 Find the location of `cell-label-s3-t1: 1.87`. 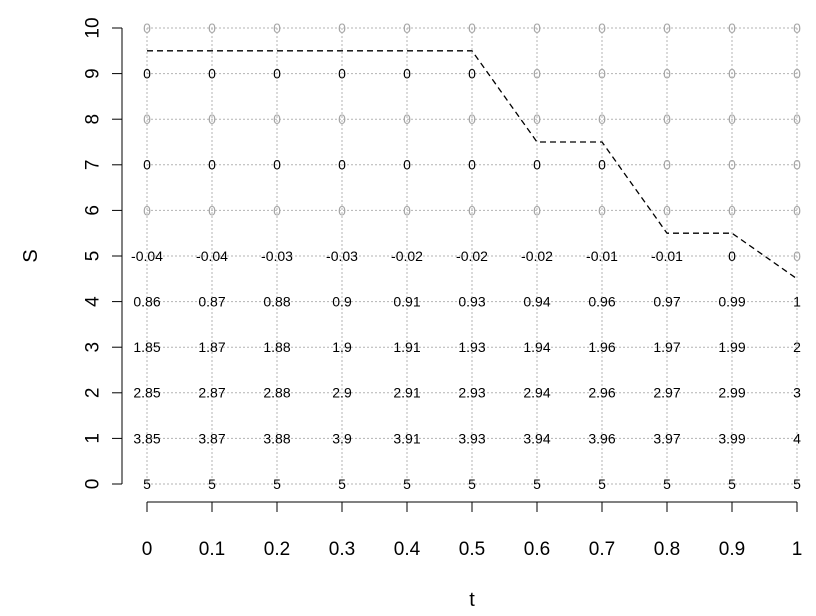

cell-label-s3-t1: 1.87 is located at coordinates (211, 347).